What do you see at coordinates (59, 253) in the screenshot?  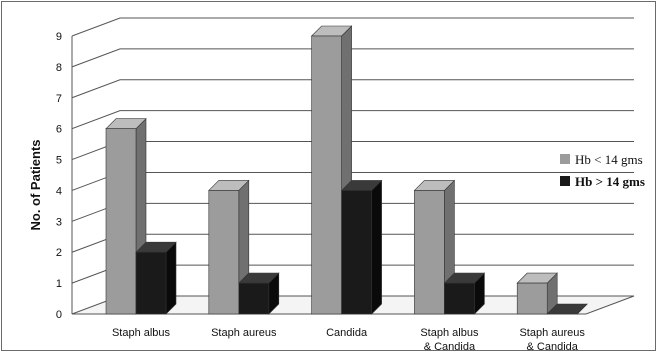 I see `y-tick-label: 2` at bounding box center [59, 253].